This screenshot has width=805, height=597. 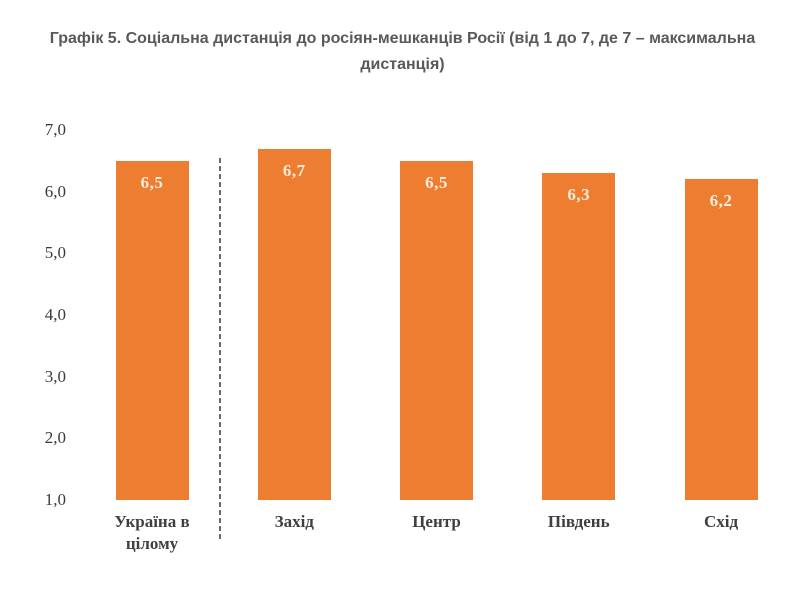 What do you see at coordinates (55, 129) in the screenshot?
I see `y-axis-tick-label: 7,0` at bounding box center [55, 129].